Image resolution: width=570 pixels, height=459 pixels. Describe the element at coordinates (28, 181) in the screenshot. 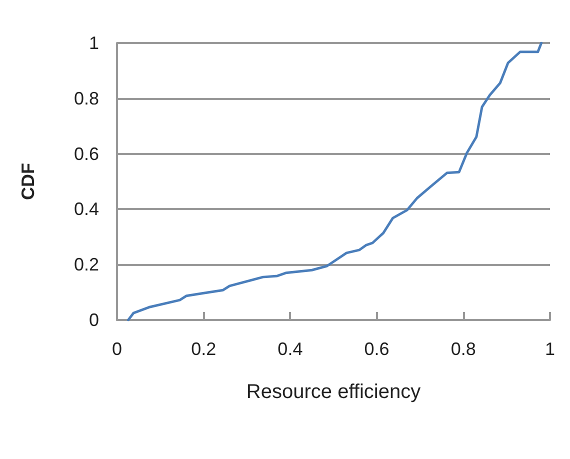

I see `y-axis-title: CDF` at that location.